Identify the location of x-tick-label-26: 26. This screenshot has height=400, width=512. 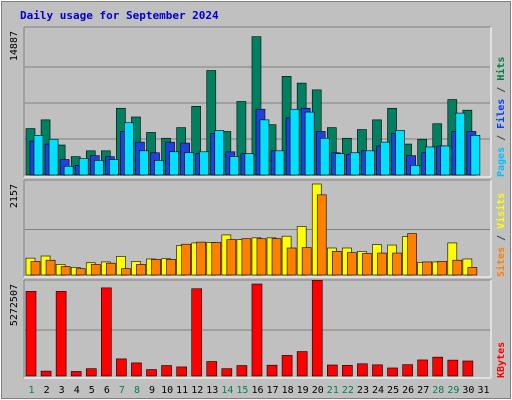
(408, 390).